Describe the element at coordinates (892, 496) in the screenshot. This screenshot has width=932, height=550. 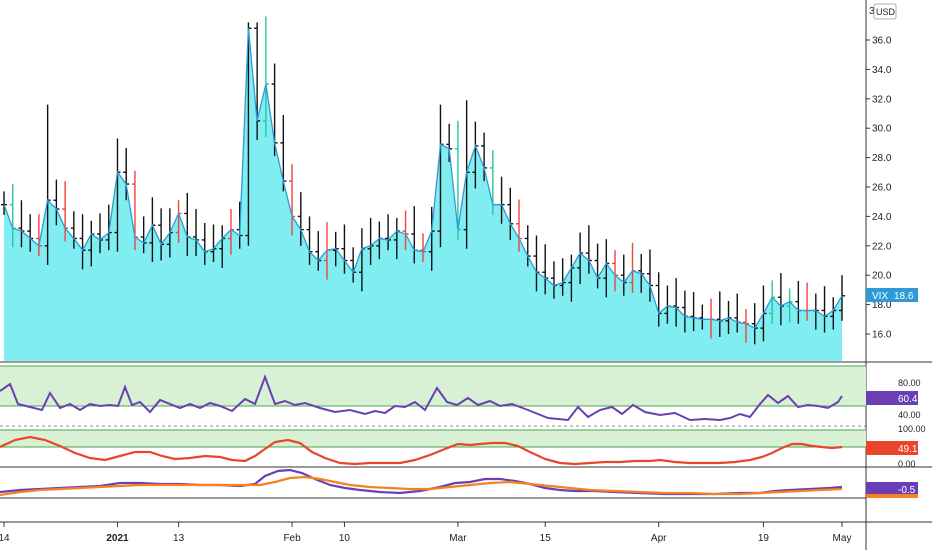
I see `signal-value-badge-bg` at that location.